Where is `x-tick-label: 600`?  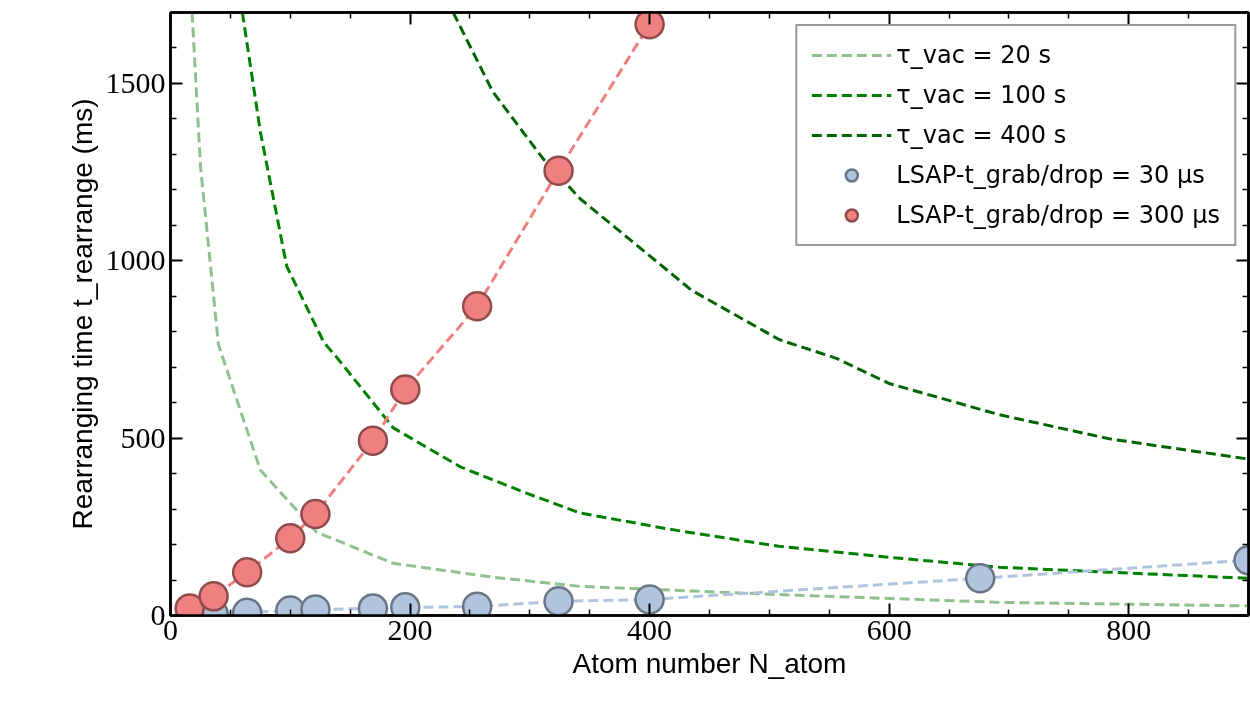
x-tick-label: 600 is located at coordinates (889, 629).